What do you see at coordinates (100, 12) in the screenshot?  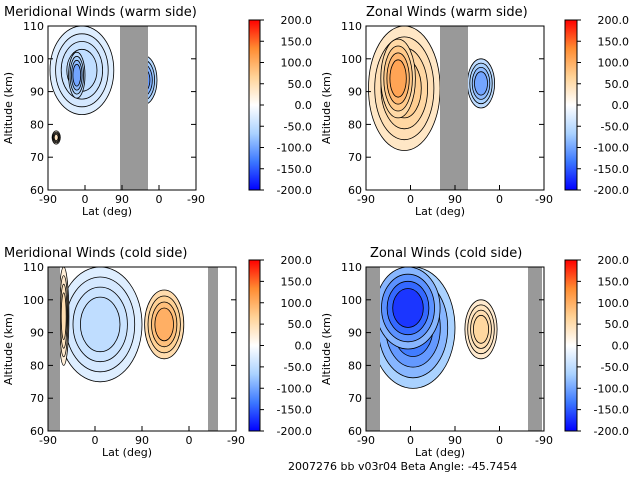 I see `chart-title: Meridional Winds (warm side)` at bounding box center [100, 12].